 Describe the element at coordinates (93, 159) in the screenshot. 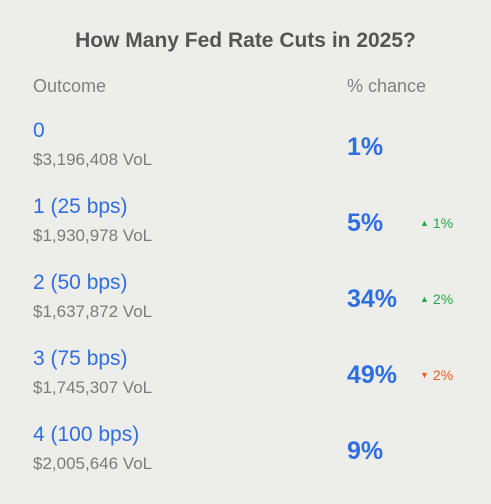

I see `outcome-volume: $3,196,408 VoL` at that location.